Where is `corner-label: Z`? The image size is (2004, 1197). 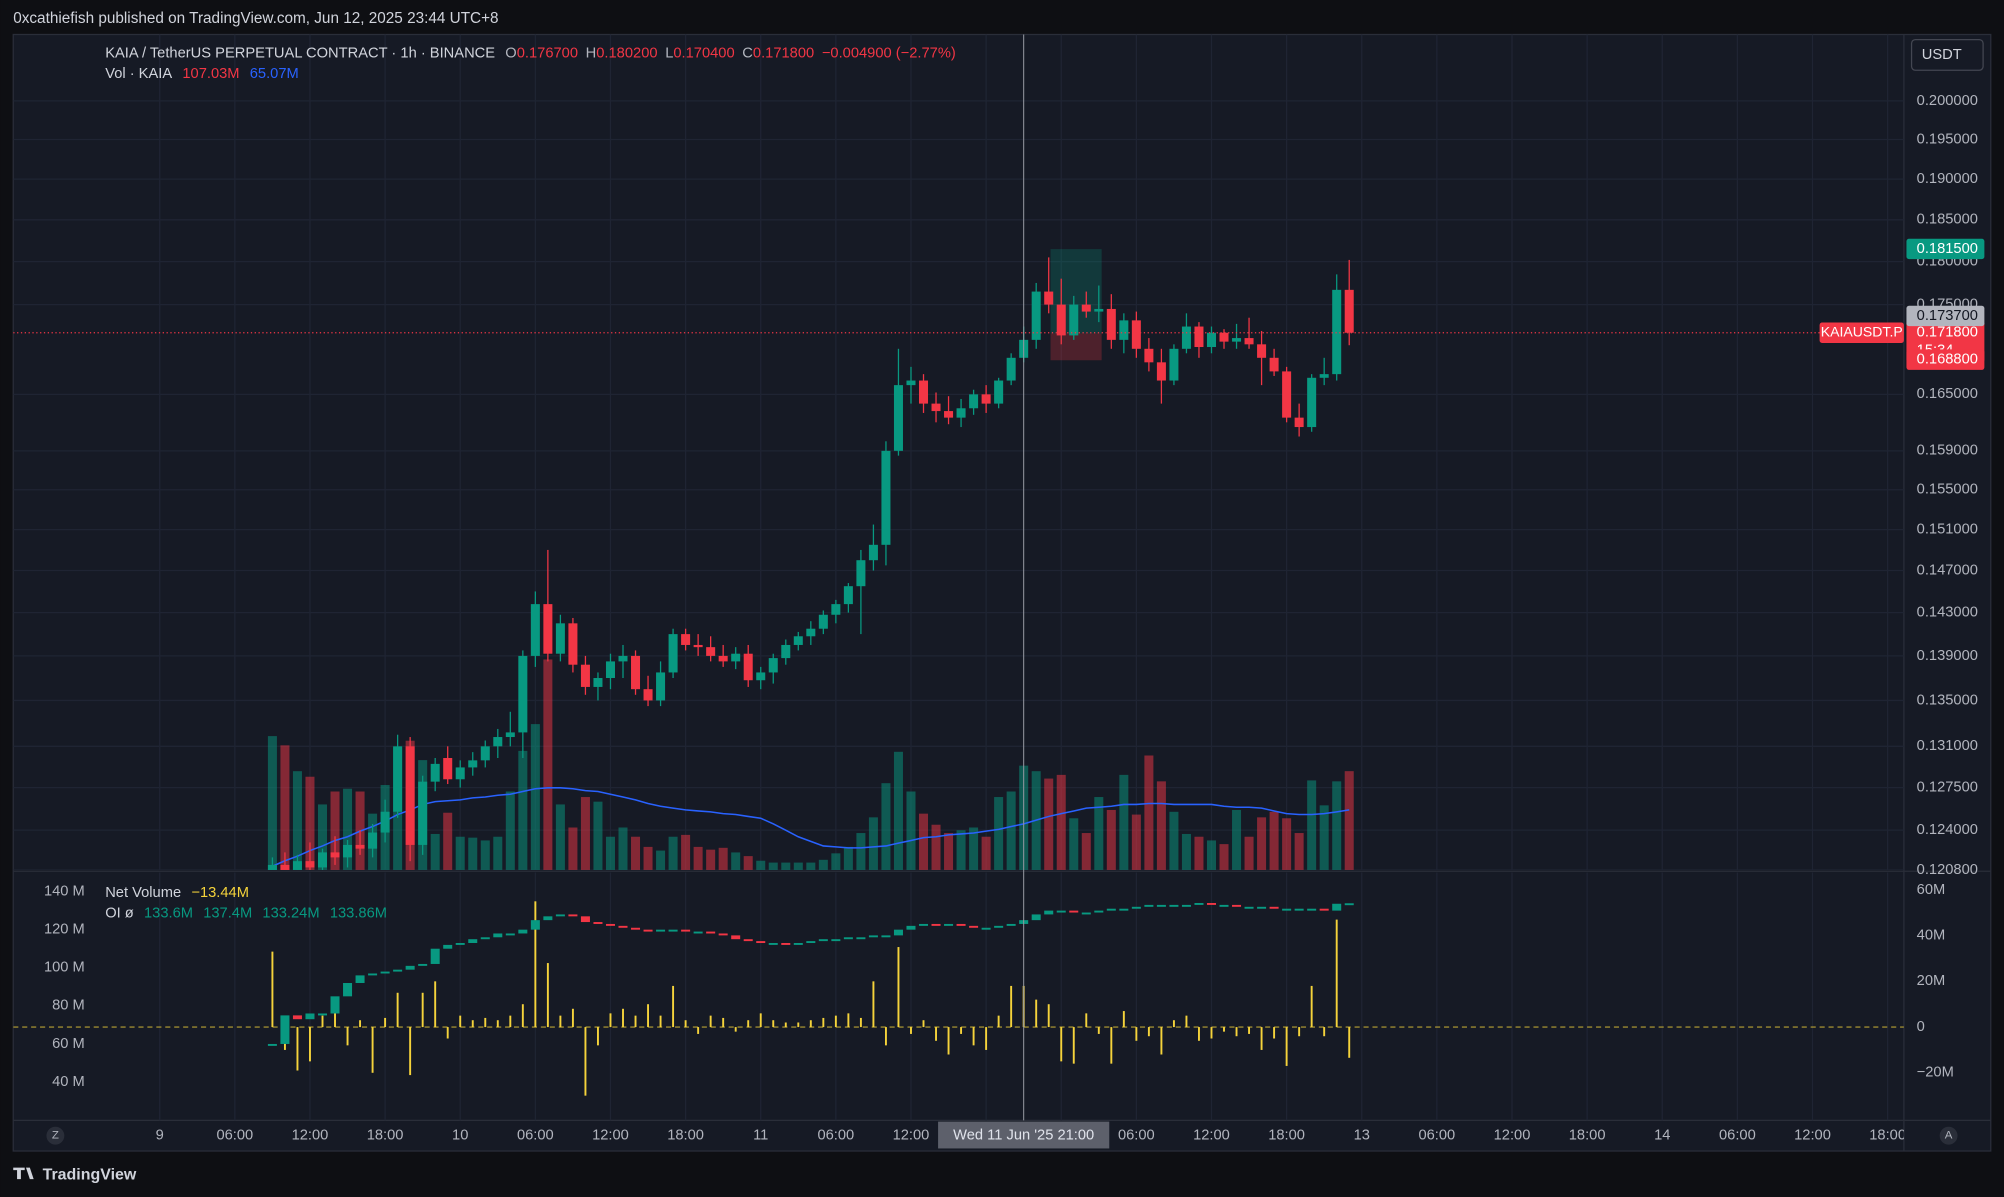
corner-label: Z is located at coordinates (55, 1136).